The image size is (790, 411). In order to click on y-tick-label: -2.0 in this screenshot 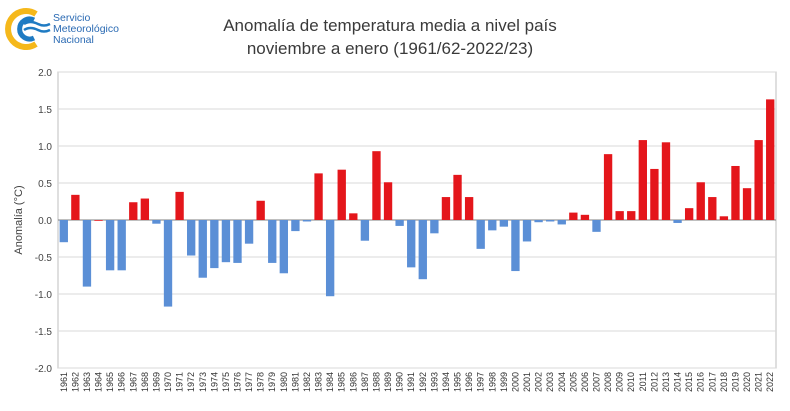, I will do `click(44, 369)`.